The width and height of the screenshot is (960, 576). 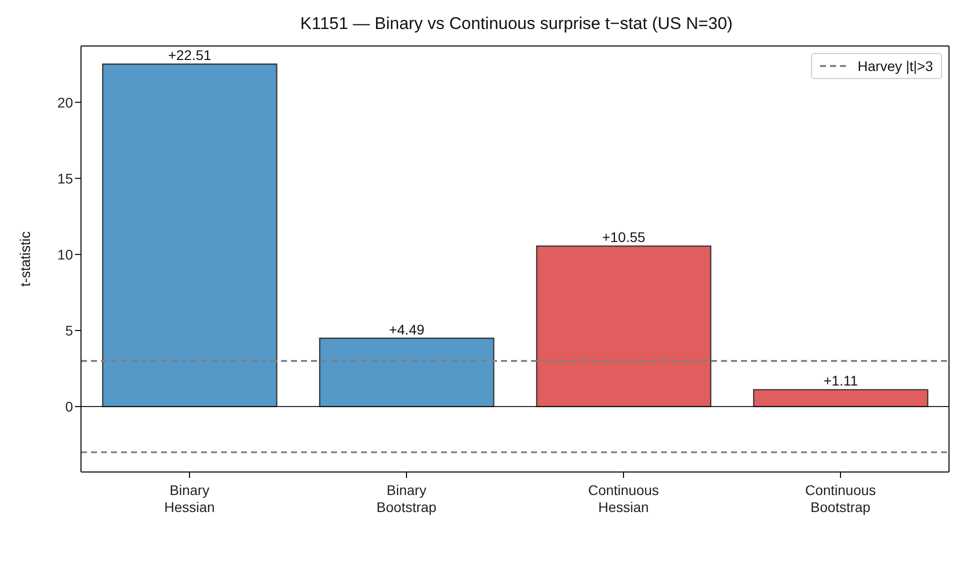 What do you see at coordinates (69, 406) in the screenshot?
I see `y-tick-label: 0` at bounding box center [69, 406].